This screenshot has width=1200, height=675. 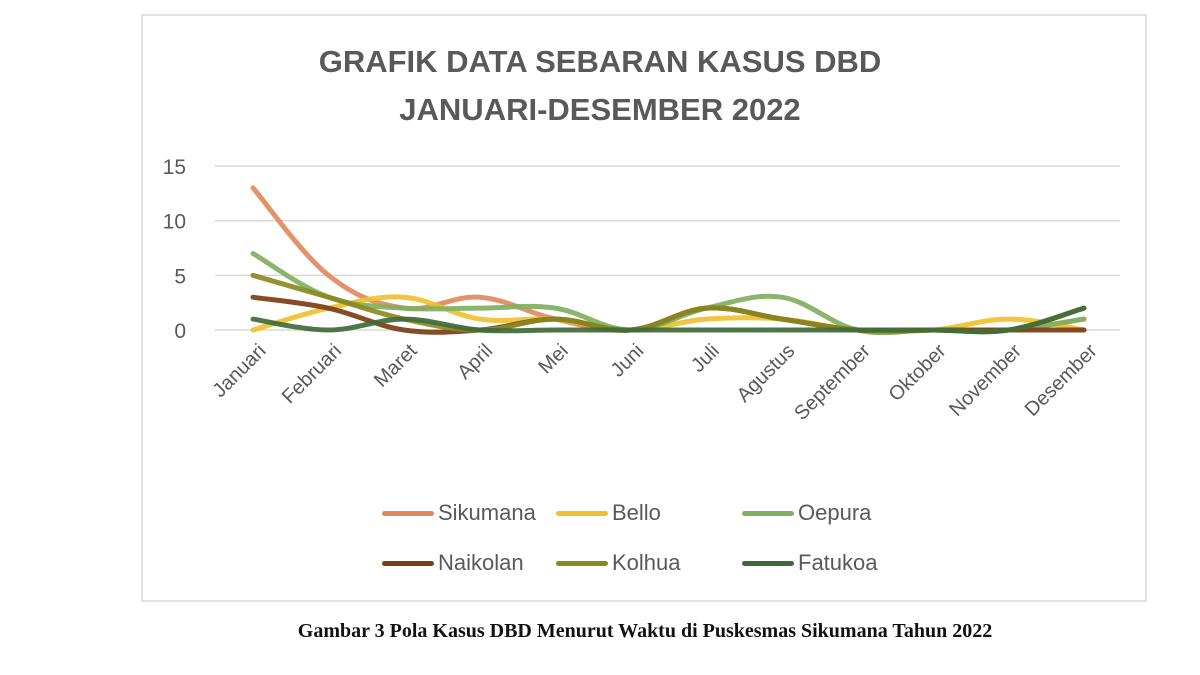 What do you see at coordinates (312, 374) in the screenshot?
I see `x-tick-label: Februari` at bounding box center [312, 374].